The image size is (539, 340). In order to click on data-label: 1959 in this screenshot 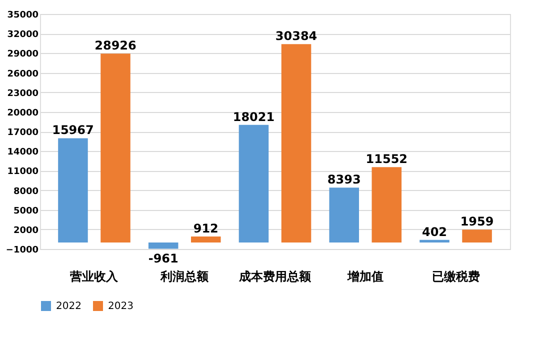, I will do `click(477, 221)`.